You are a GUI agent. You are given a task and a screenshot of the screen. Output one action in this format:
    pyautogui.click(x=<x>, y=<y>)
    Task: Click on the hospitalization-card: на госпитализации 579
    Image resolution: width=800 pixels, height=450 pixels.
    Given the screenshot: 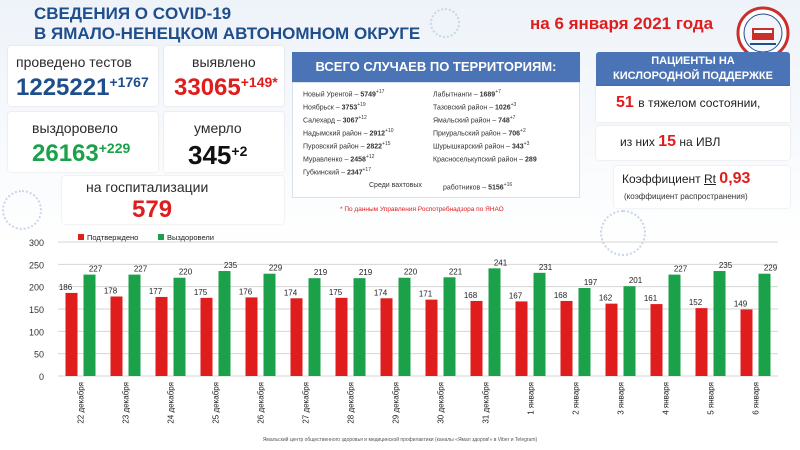 What is the action you would take?
    pyautogui.click(x=173, y=200)
    